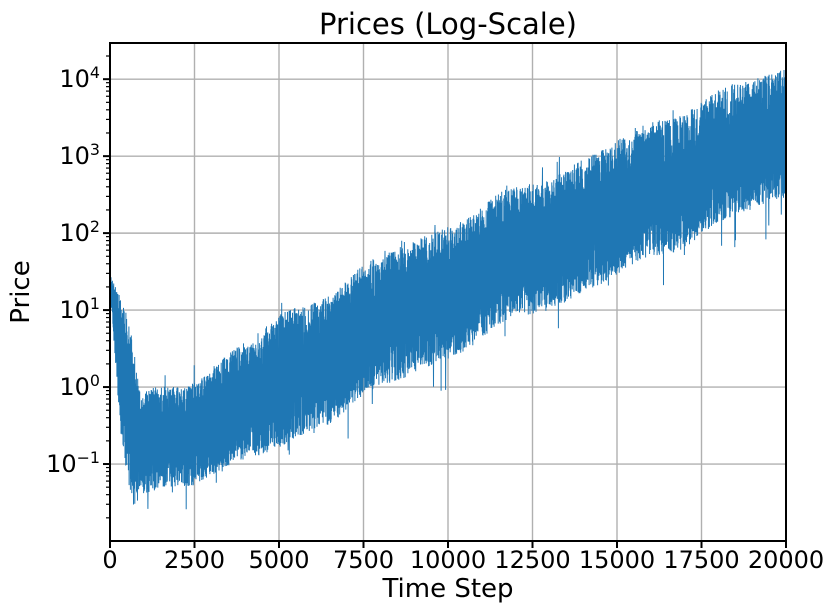 The image size is (830, 613). Describe the element at coordinates (279, 560) in the screenshot. I see `x-tick-label: 5000` at that location.